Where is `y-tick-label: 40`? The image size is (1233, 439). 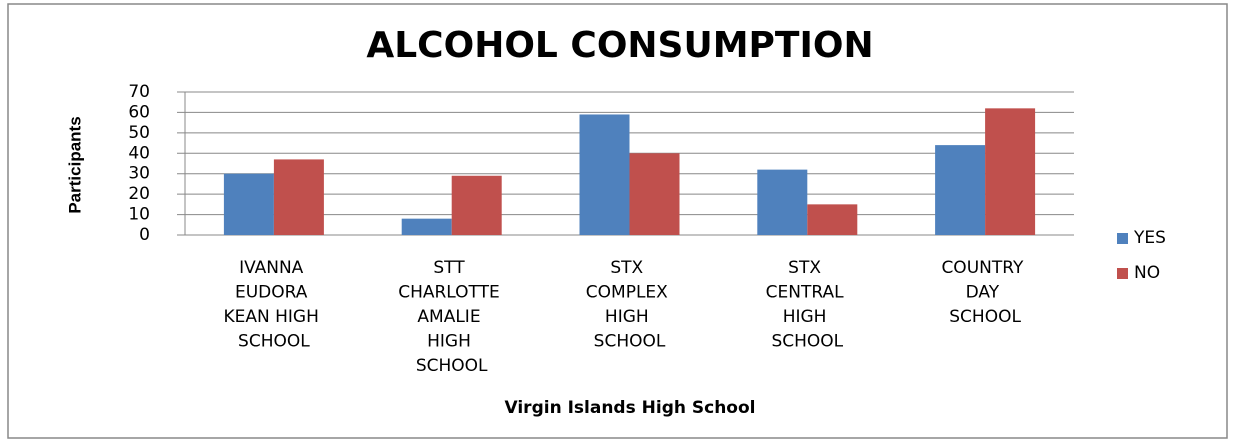 y-tick-label: 40 is located at coordinates (139, 153).